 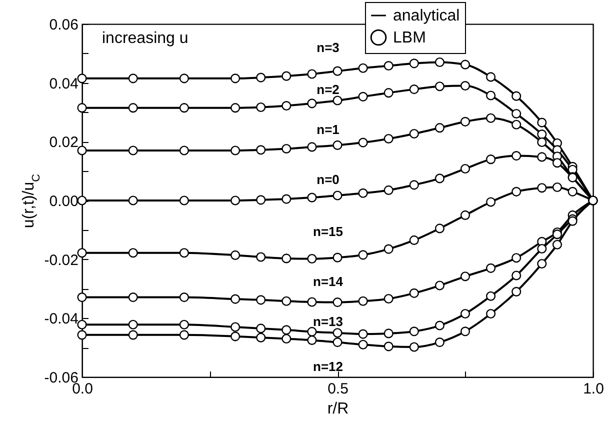 What do you see at coordinates (328, 366) in the screenshot?
I see `annotation: n=12` at bounding box center [328, 366].